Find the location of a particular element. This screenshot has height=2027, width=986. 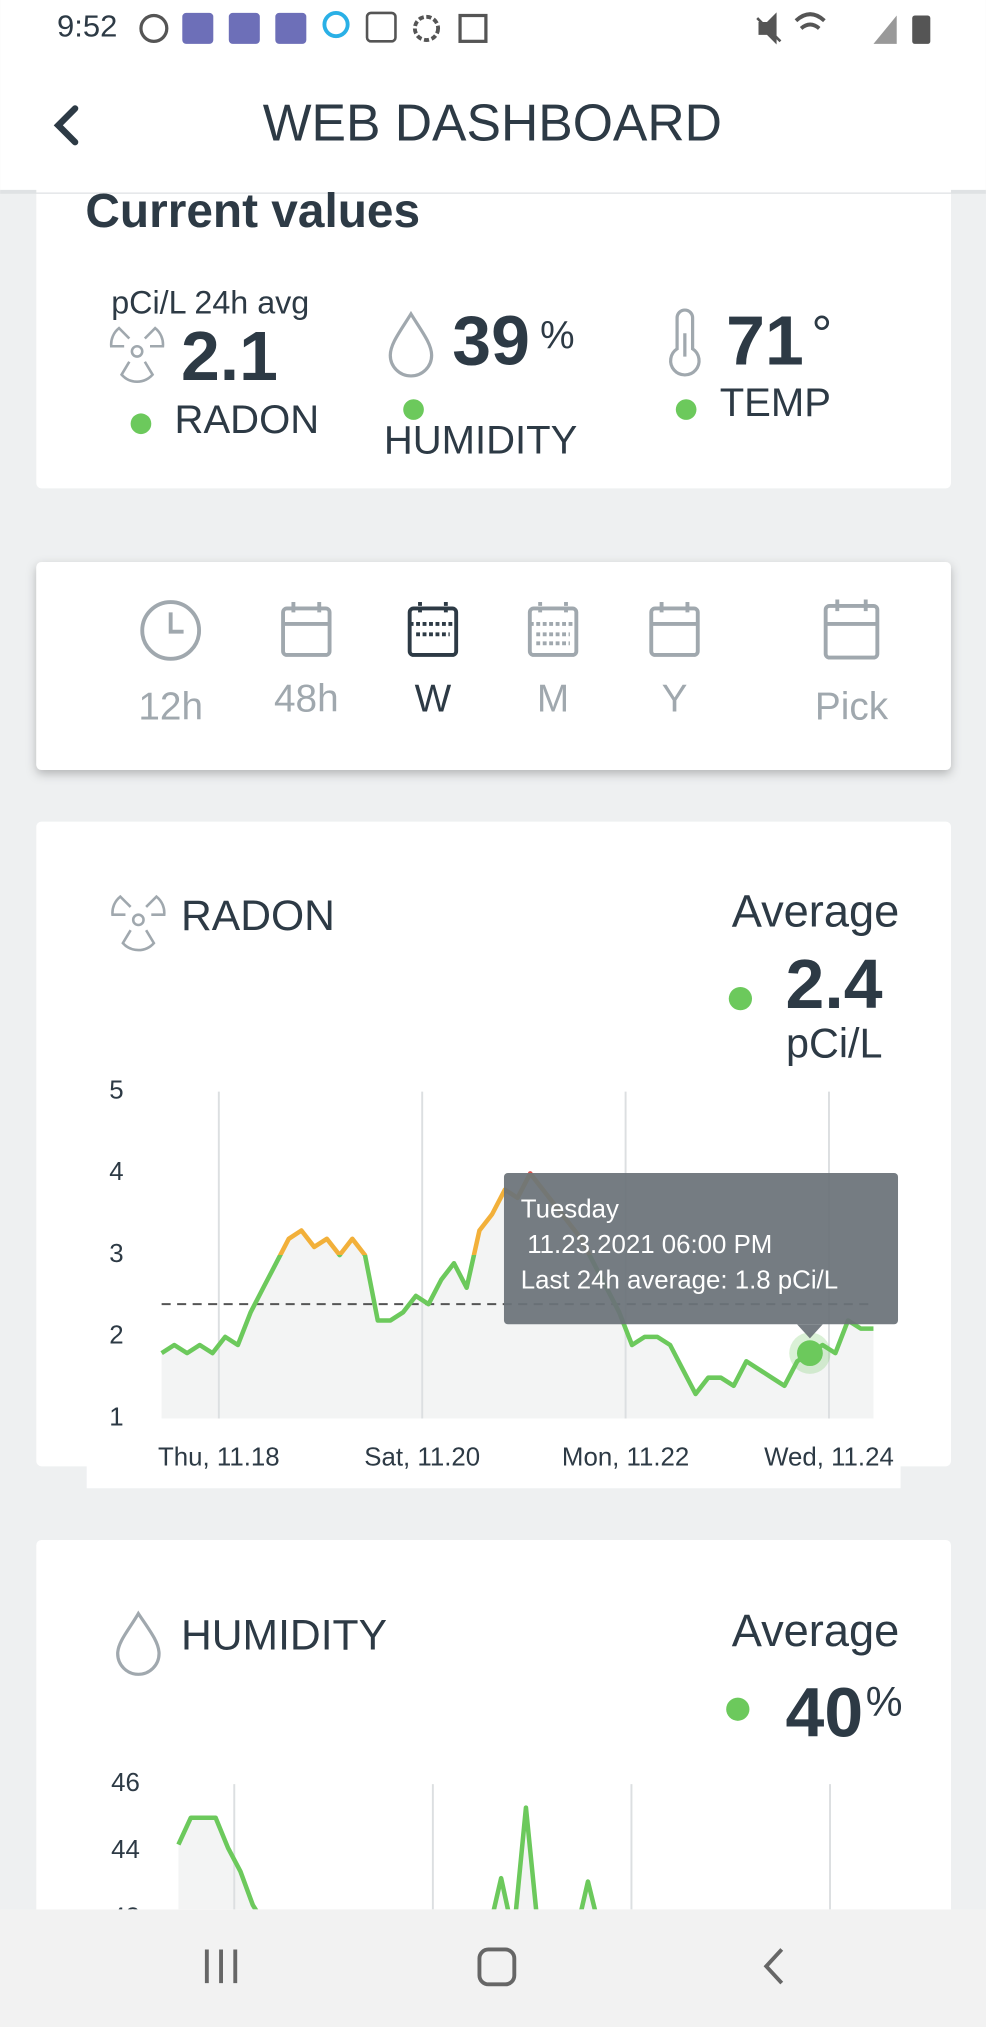

humidity-unit: % is located at coordinates (557, 336).